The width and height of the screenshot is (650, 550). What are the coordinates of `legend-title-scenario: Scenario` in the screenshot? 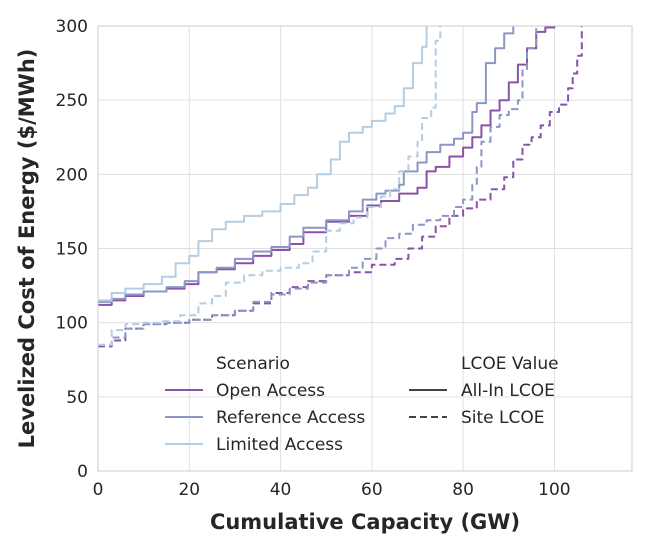 It's located at (253, 364).